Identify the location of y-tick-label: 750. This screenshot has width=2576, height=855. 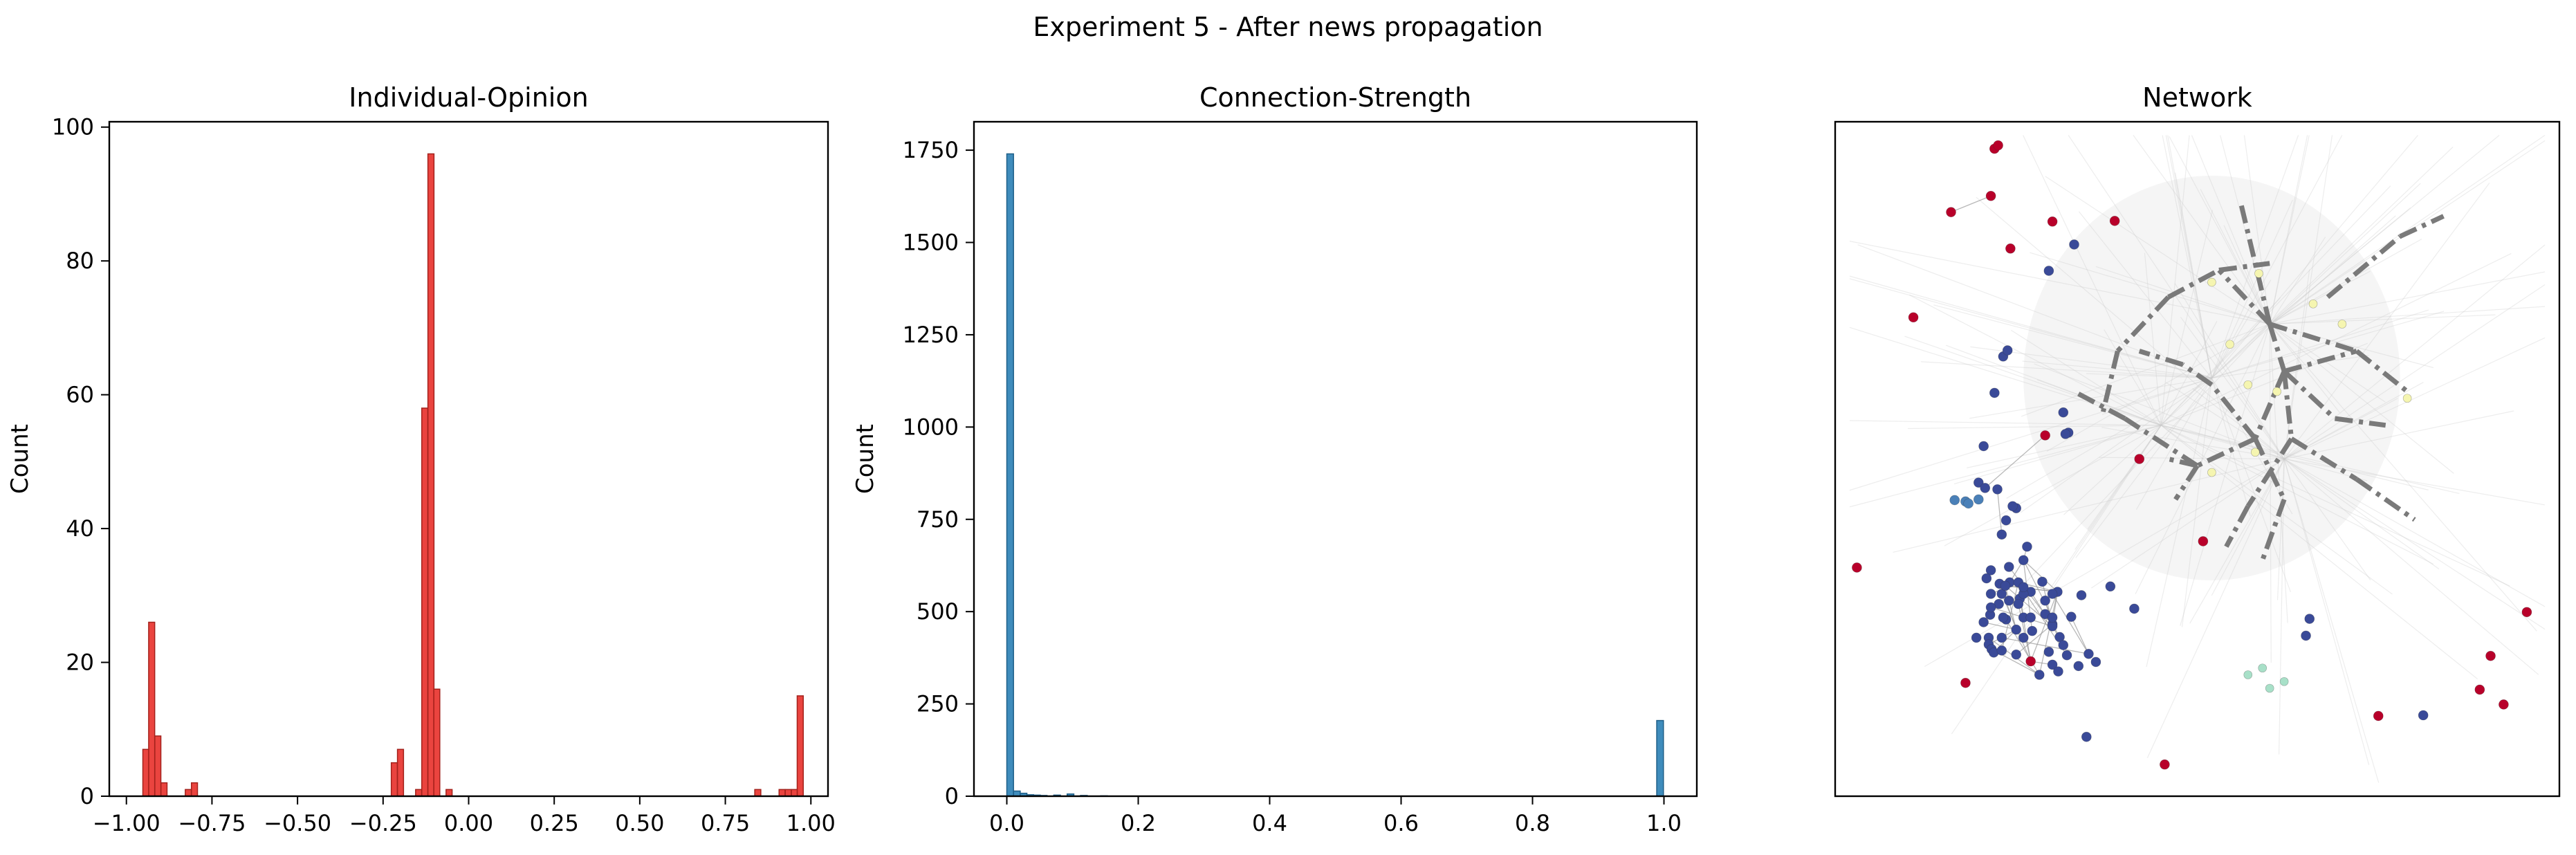
(938, 519).